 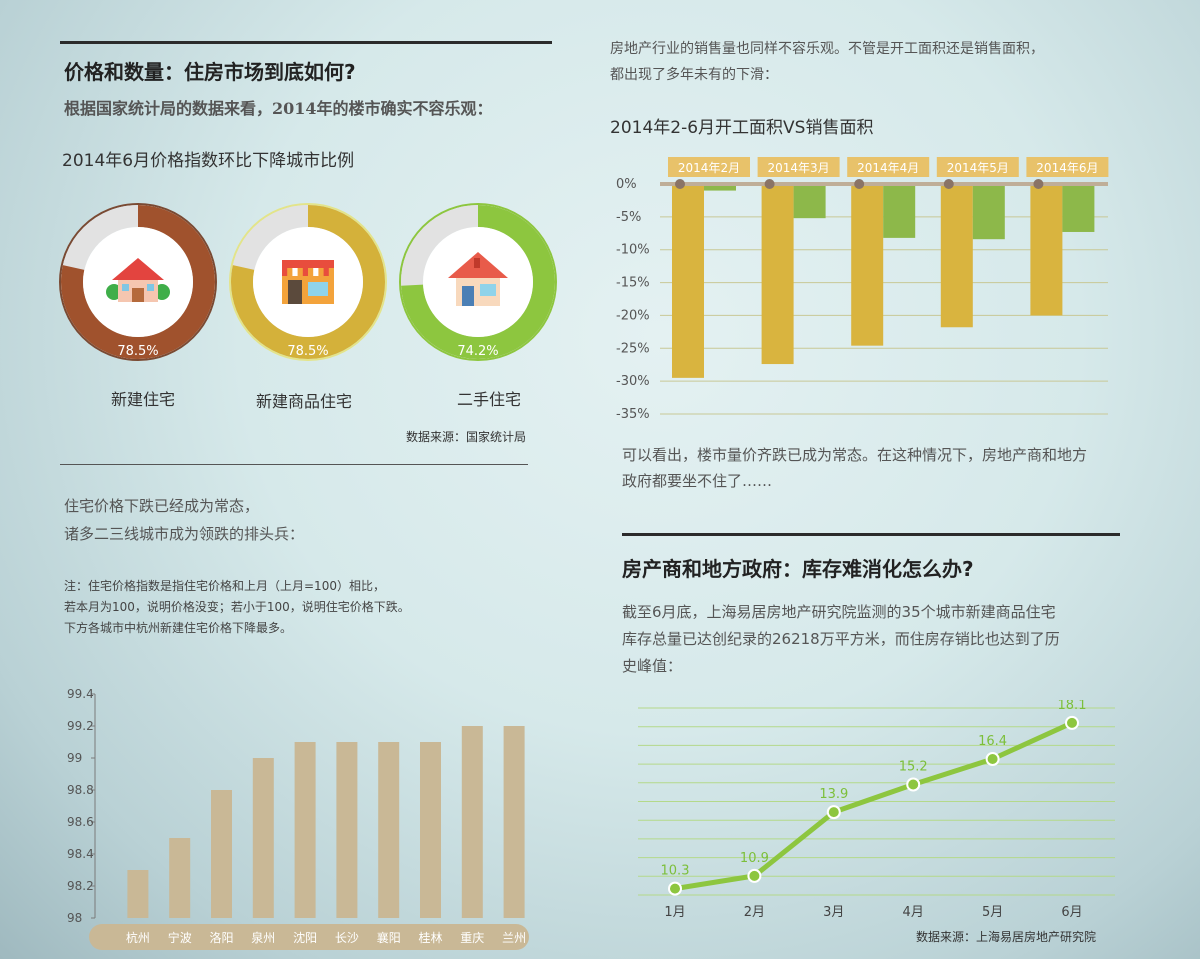 I want to click on data-label: 15.2, so click(x=913, y=767).